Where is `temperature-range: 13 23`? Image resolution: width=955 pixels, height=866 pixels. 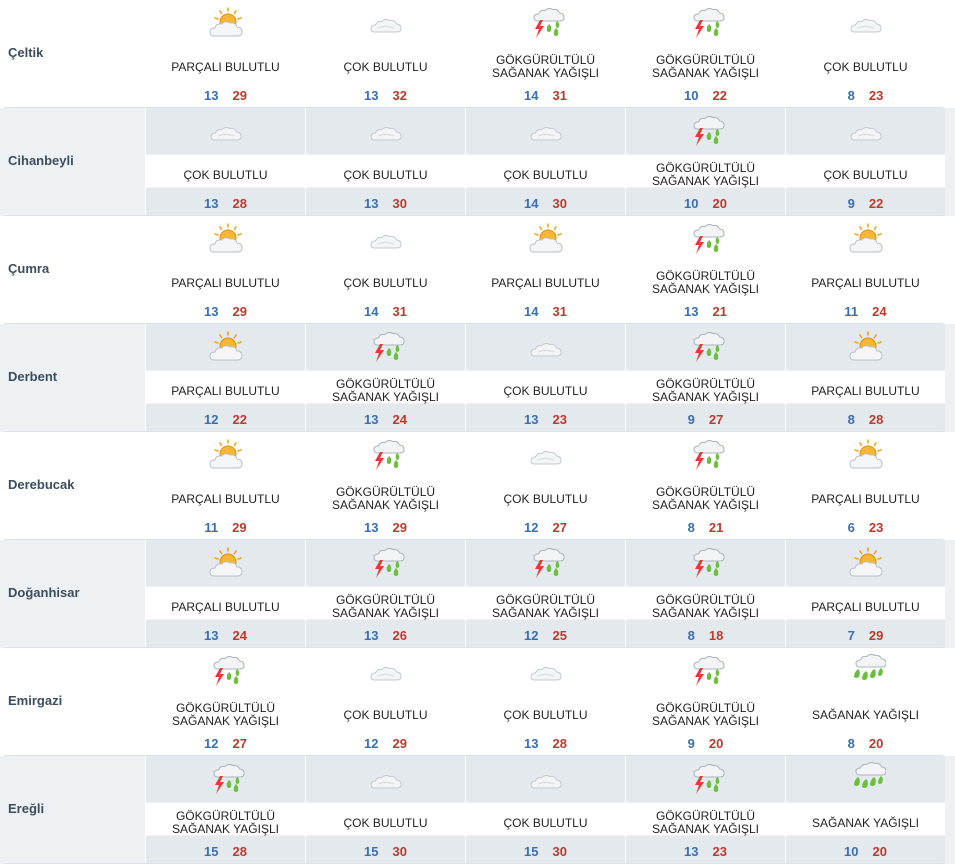 temperature-range: 13 23 is located at coordinates (545, 419).